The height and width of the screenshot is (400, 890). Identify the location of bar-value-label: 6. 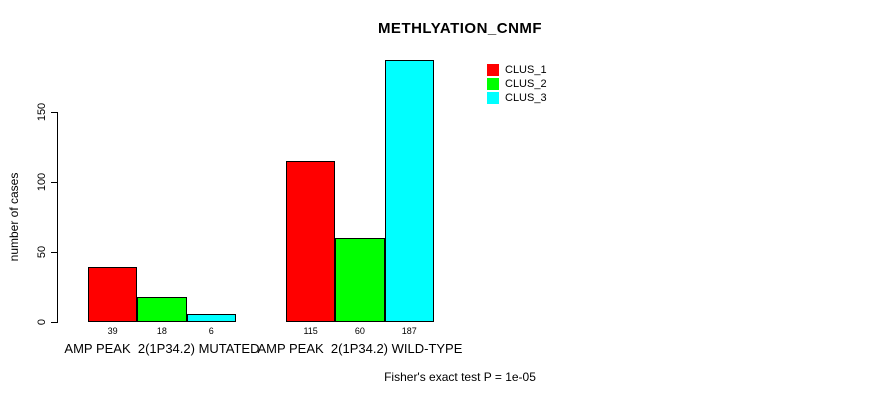
(211, 331).